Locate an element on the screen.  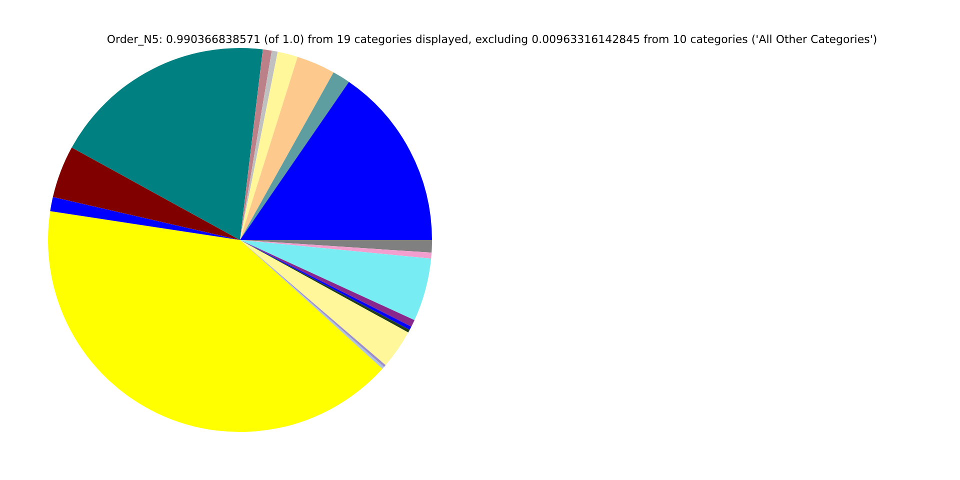
text: Order_N5: 0.990366838571 (of 1.0) from 19 categories displayed, excluding 0.00963316142845 from 10 categories ('All Other Categories') is located at coordinates (492, 39).